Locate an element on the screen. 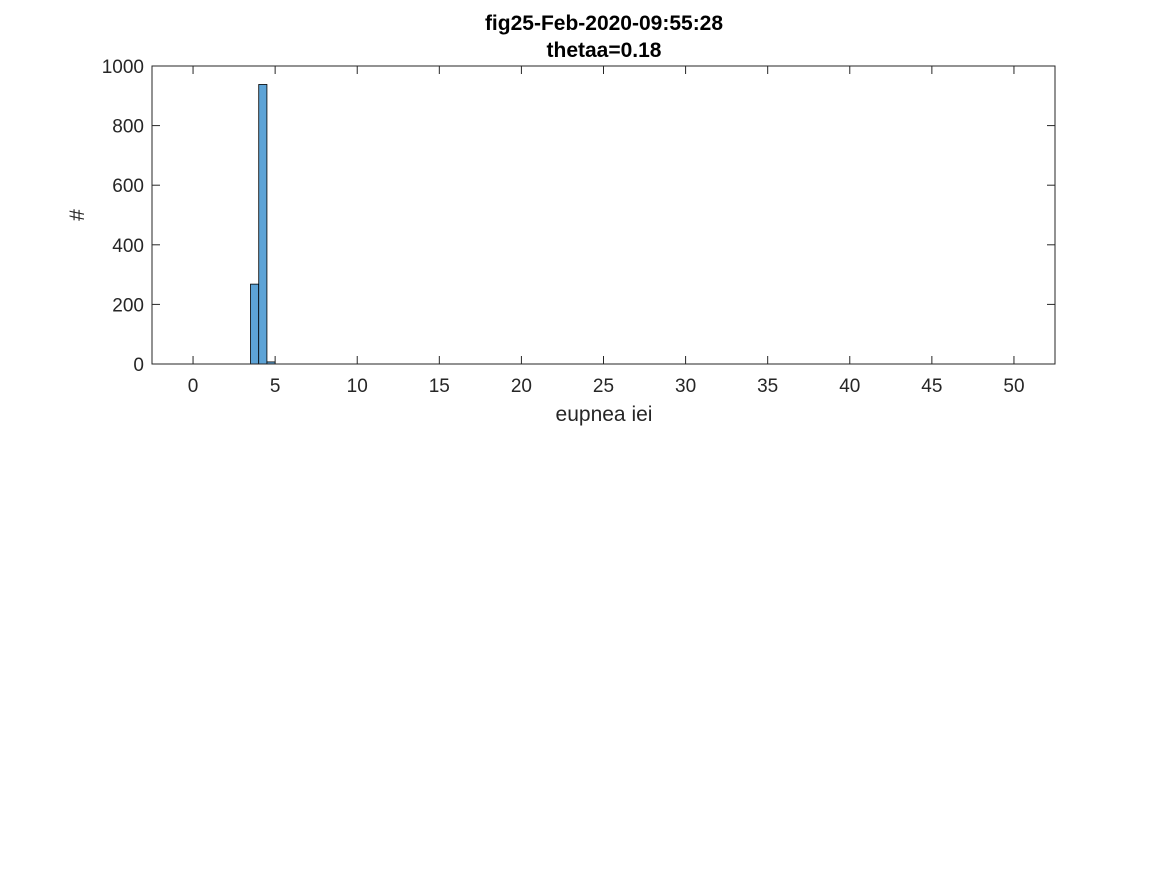 The image size is (1167, 875). x-tick-label: 35 is located at coordinates (767, 386).